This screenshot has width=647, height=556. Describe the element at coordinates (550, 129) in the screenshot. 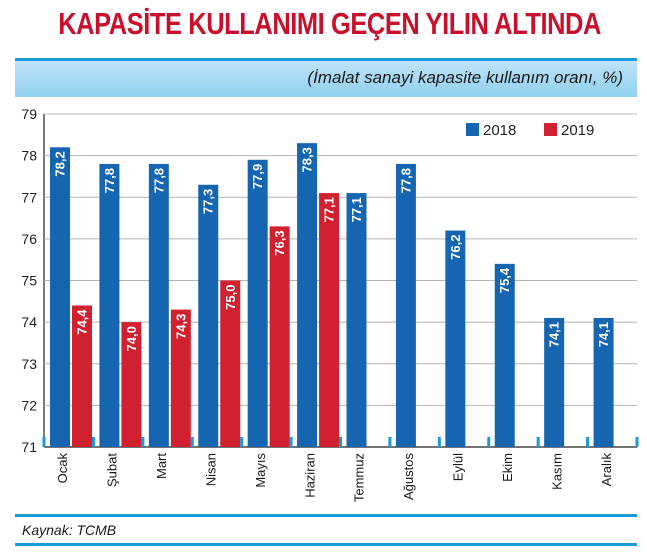

I see `legend-swatch-2019` at that location.